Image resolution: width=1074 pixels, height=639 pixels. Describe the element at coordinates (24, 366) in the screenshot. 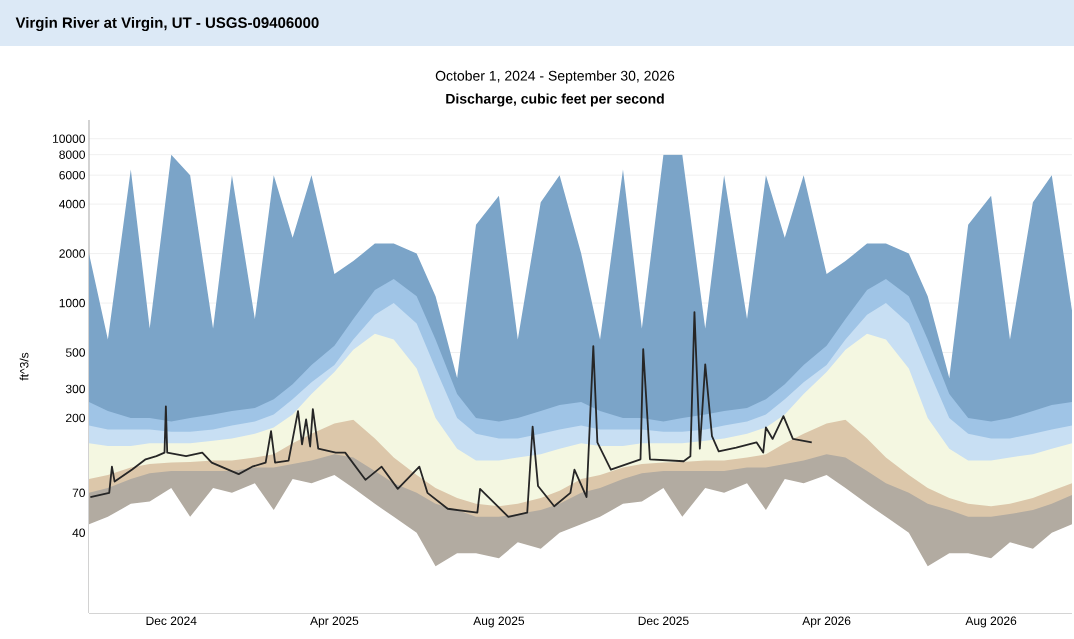

I see `y-axis-title: ft^3/s` at that location.